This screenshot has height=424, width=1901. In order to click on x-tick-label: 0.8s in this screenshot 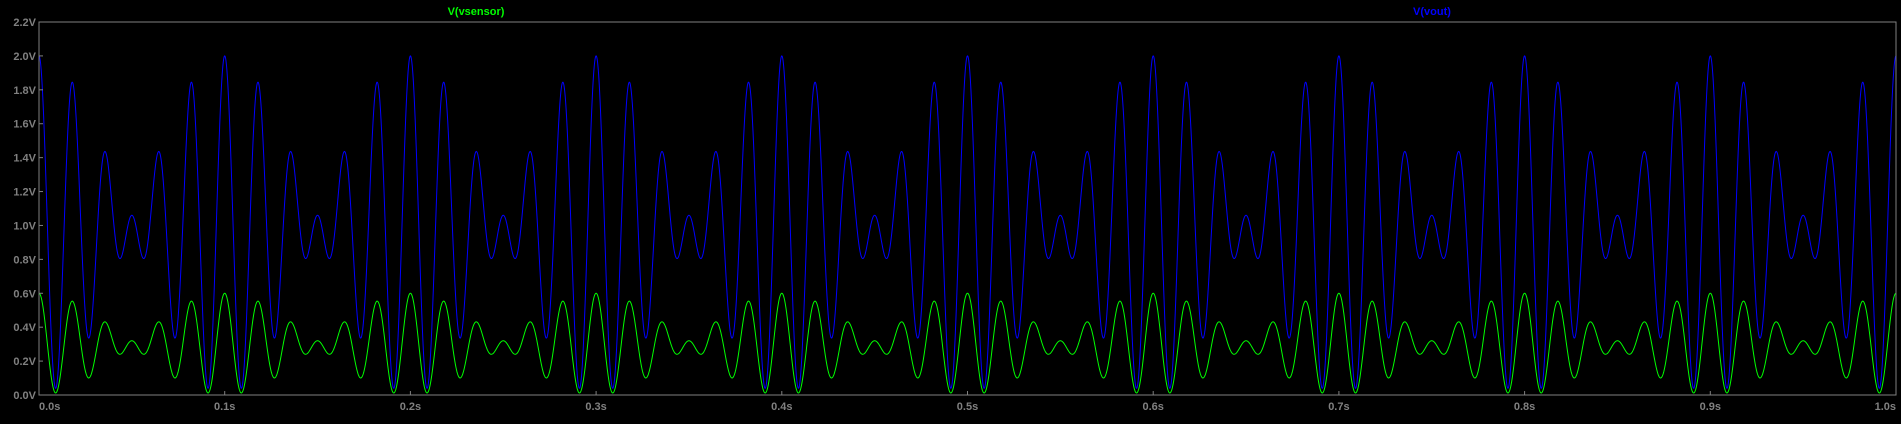, I will do `click(1524, 407)`.